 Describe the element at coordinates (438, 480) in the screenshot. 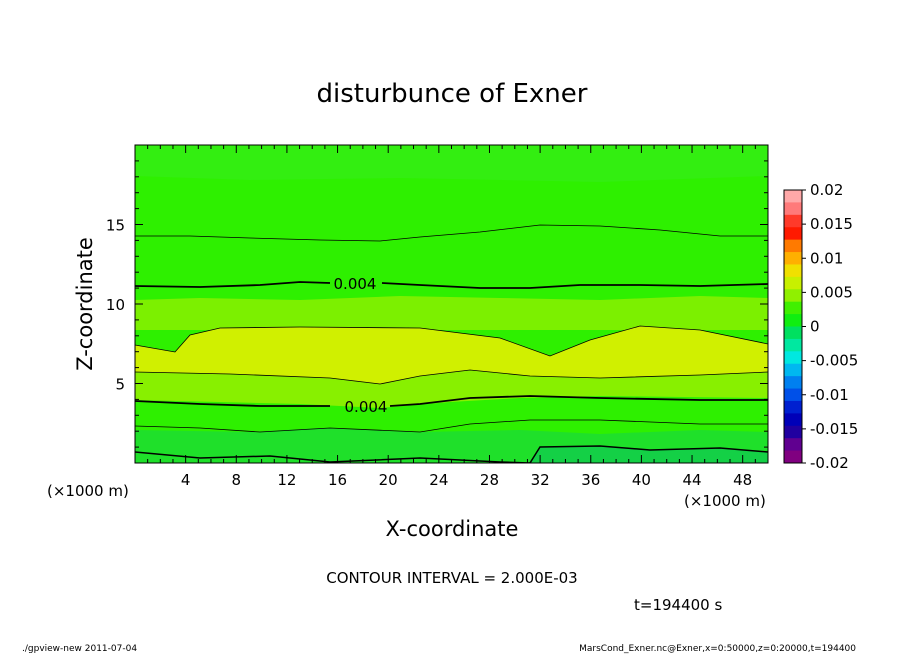

I see `x-tick-label: 24` at that location.